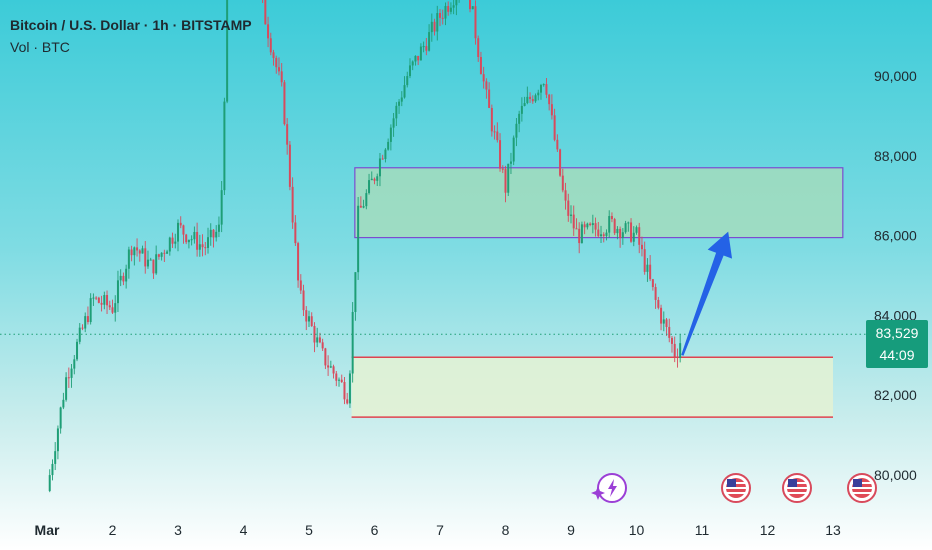 This screenshot has height=550, width=932. I want to click on y-tick-label: 88,000, so click(895, 156).